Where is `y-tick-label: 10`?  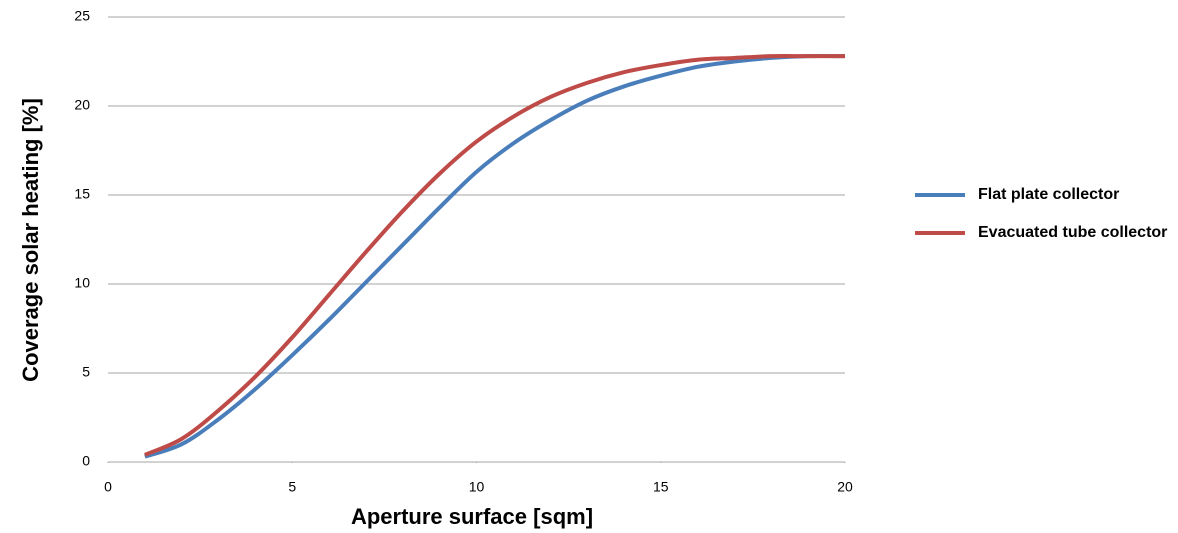
y-tick-label: 10 is located at coordinates (82, 283).